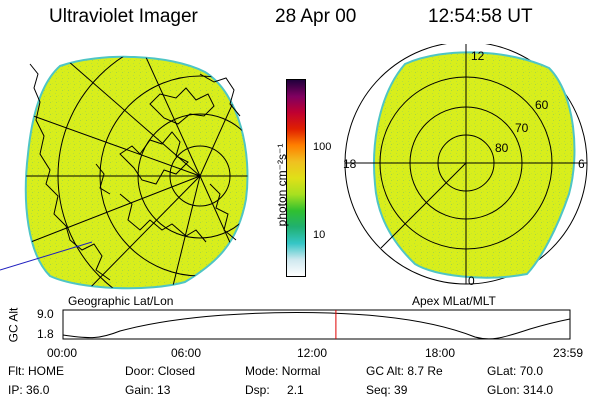  What do you see at coordinates (46, 256) in the screenshot?
I see `satellite-track` at bounding box center [46, 256].